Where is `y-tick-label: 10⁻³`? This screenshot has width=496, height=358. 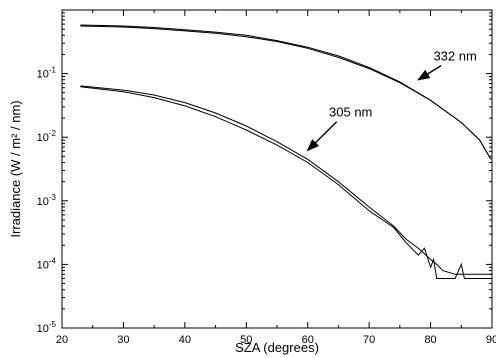
y-tick-label: 10⁻³ is located at coordinates (47, 200).